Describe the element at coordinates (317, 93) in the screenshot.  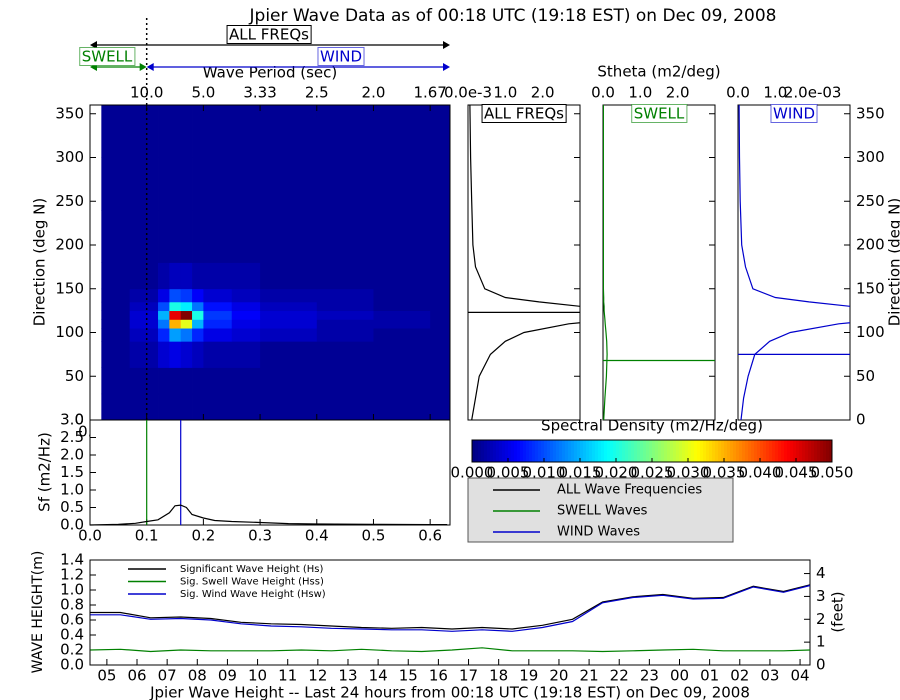
I see `x2-tick-label: 2.5` at that location.